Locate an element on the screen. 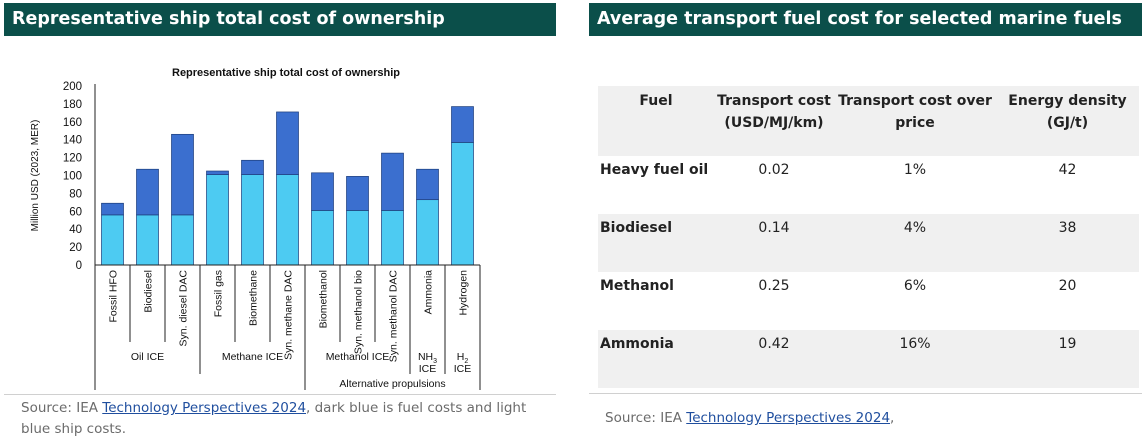 Image resolution: width=1145 pixels, height=440 pixels. cell-transport-cost: 0.14 is located at coordinates (774, 228).